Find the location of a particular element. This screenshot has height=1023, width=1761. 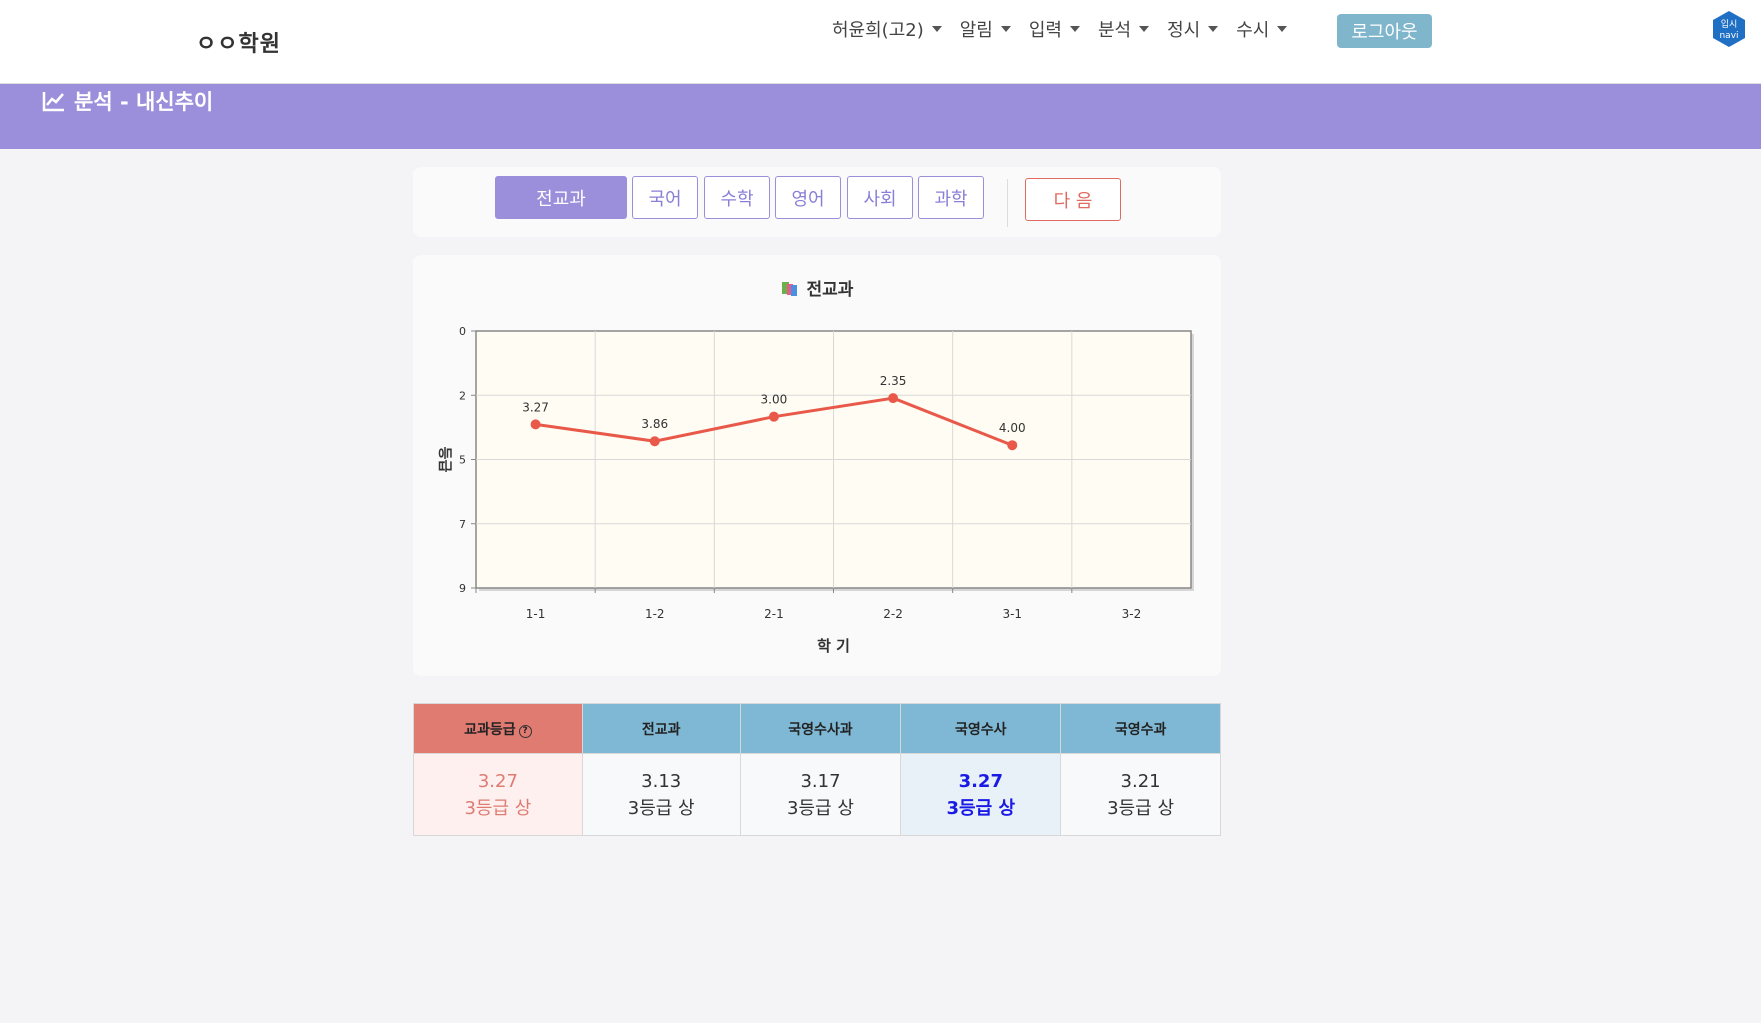

nav-notice-menu: 알림 is located at coordinates (985, 29).